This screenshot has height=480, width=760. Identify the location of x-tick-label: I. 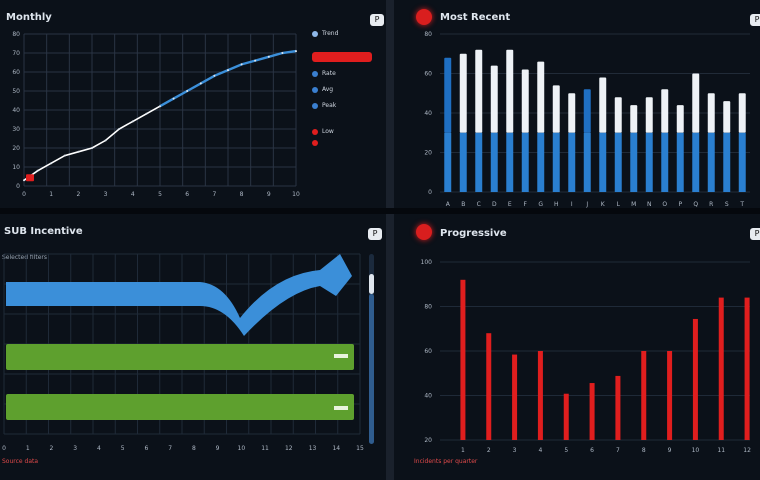
(572, 204).